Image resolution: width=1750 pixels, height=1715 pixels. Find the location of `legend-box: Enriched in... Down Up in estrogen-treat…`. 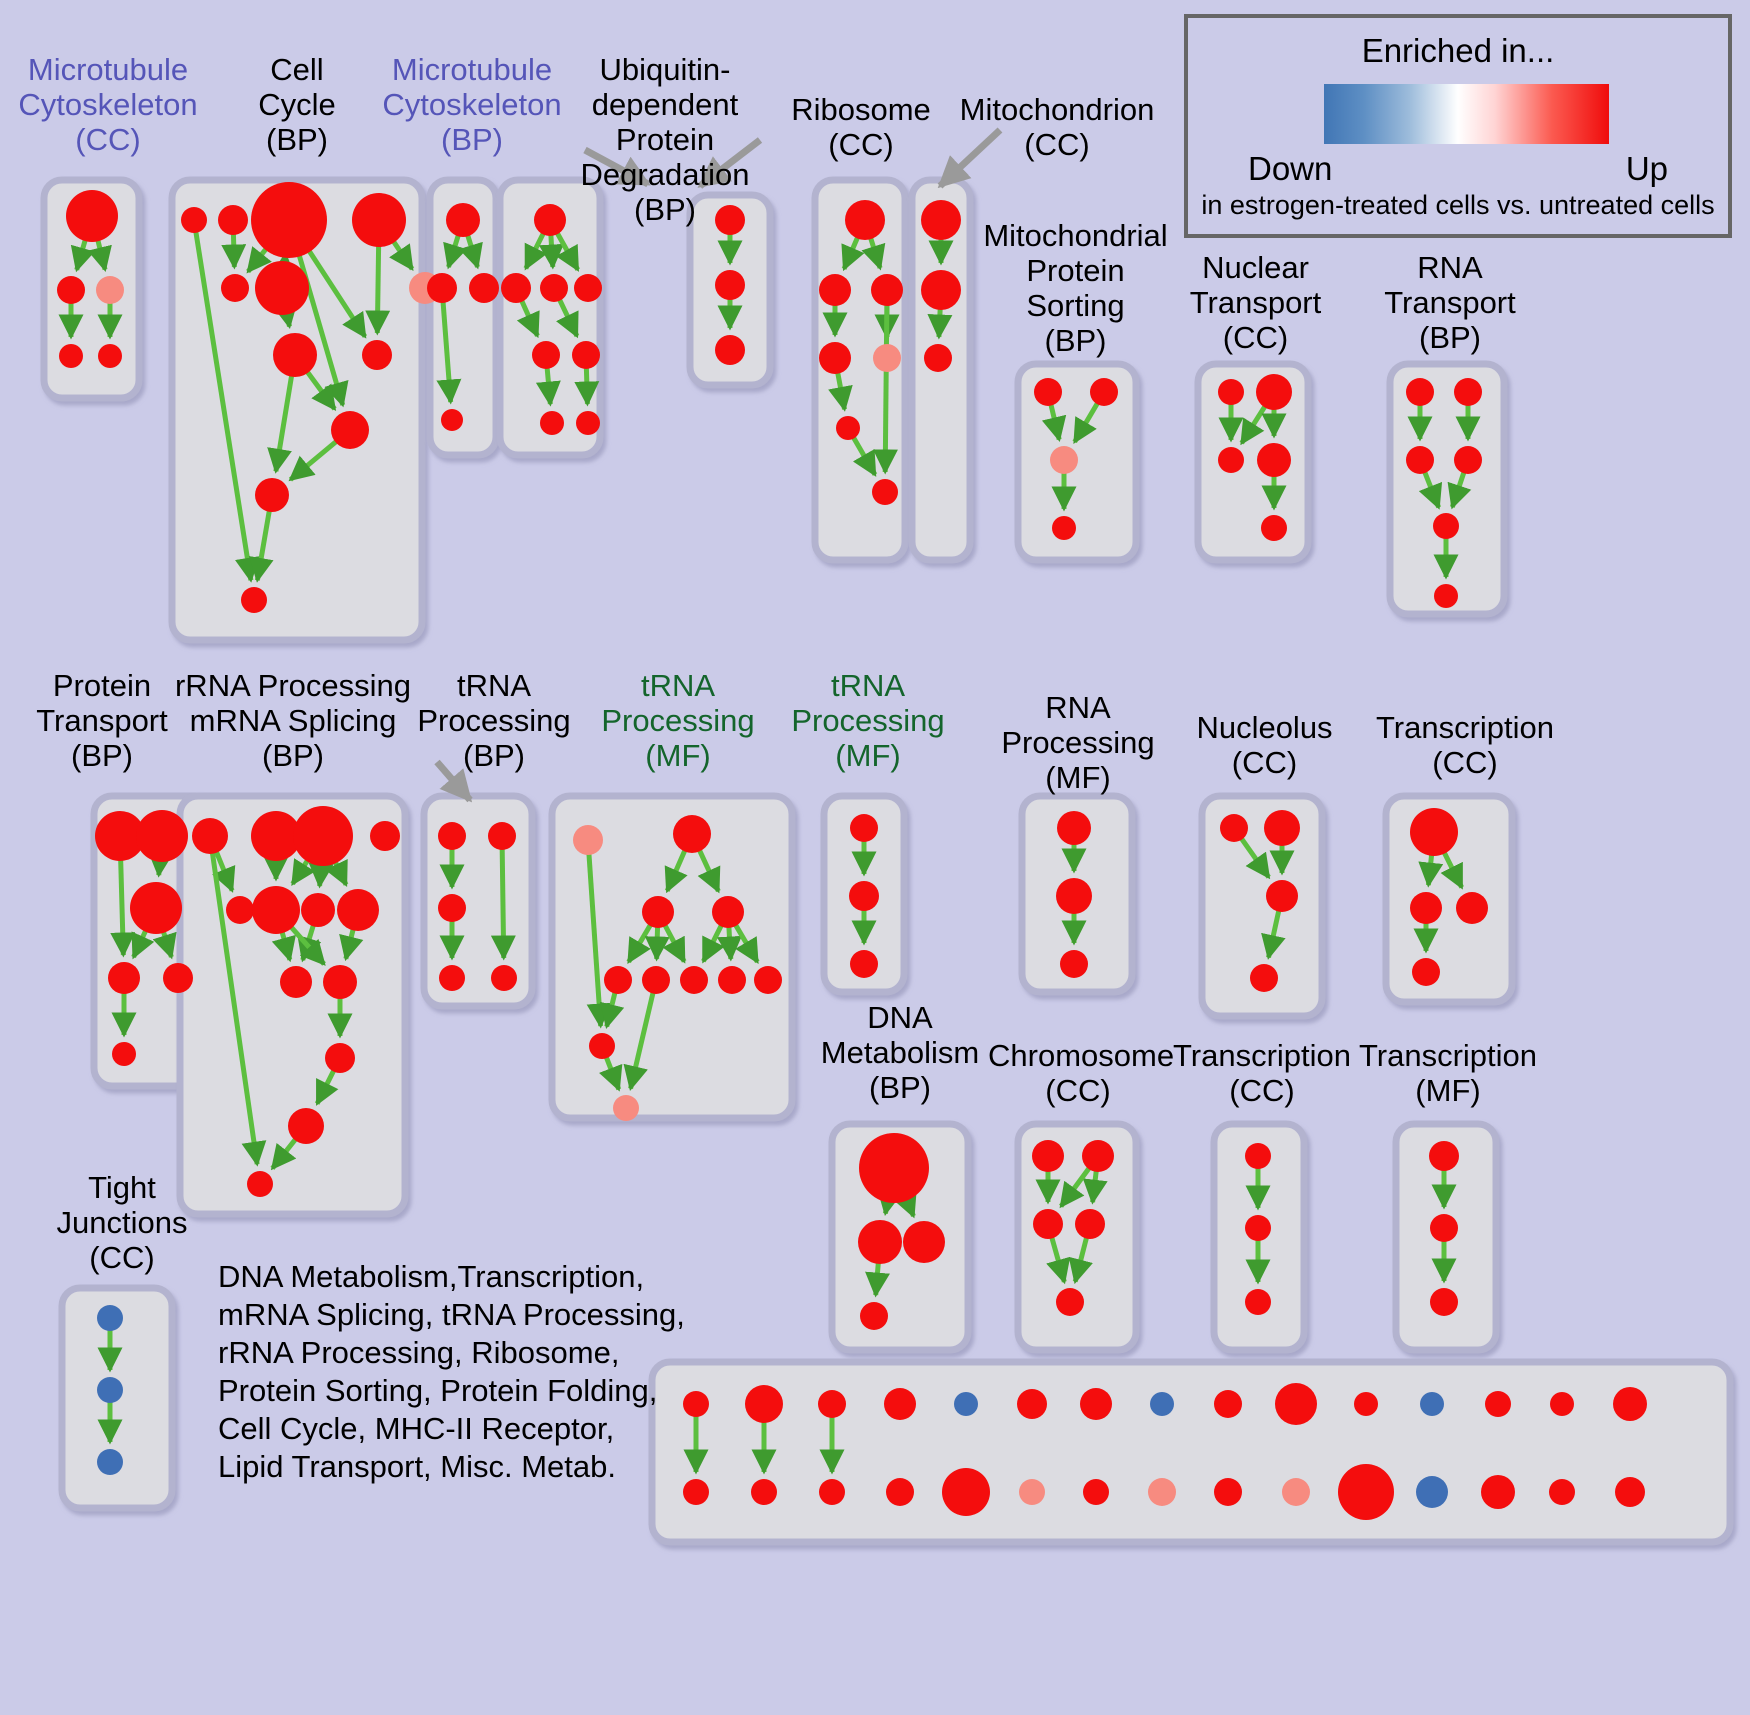

legend-box: Enriched in... Down Up in estrogen-treat… is located at coordinates (1458, 126).